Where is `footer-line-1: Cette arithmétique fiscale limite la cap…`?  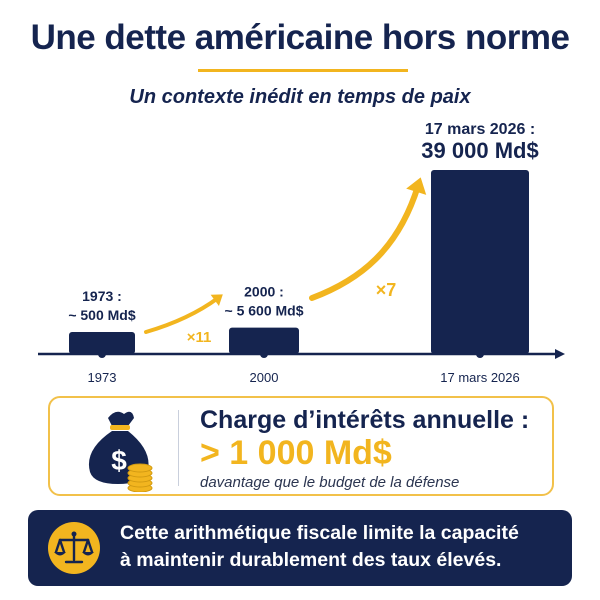 footer-line-1: Cette arithmétique fiscale limite la cap… is located at coordinates (319, 533).